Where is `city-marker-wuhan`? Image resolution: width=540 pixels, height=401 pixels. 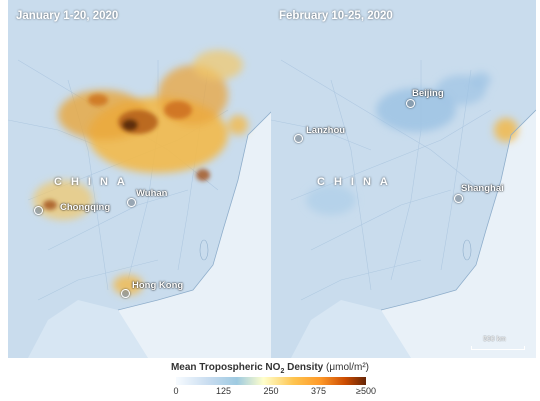
city-marker-wuhan is located at coordinates (131, 202).